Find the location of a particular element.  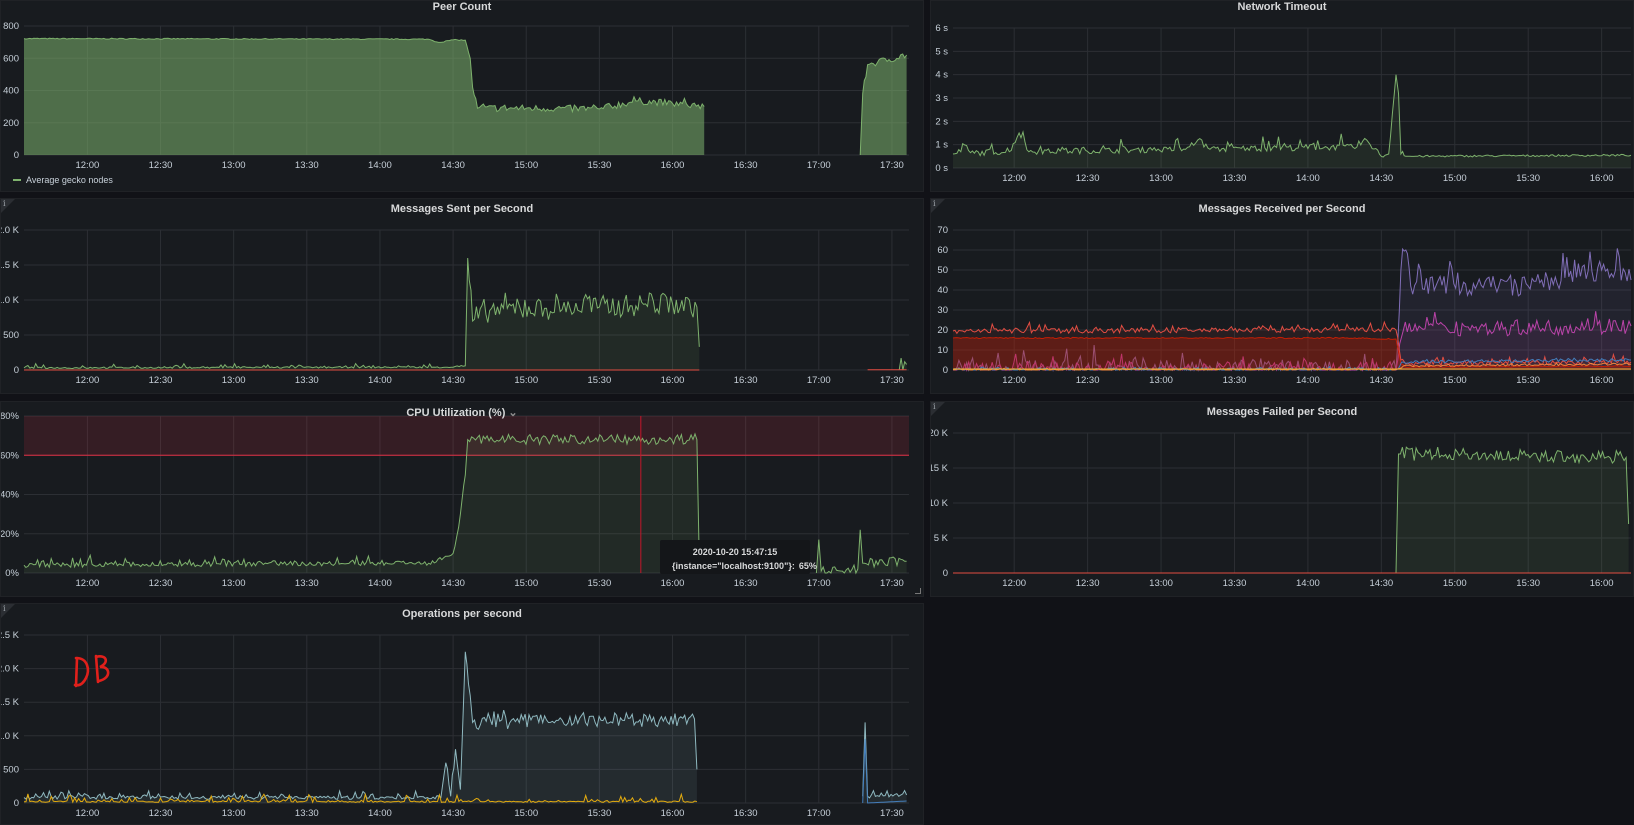

panel-title: Peer Count is located at coordinates (462, 7).